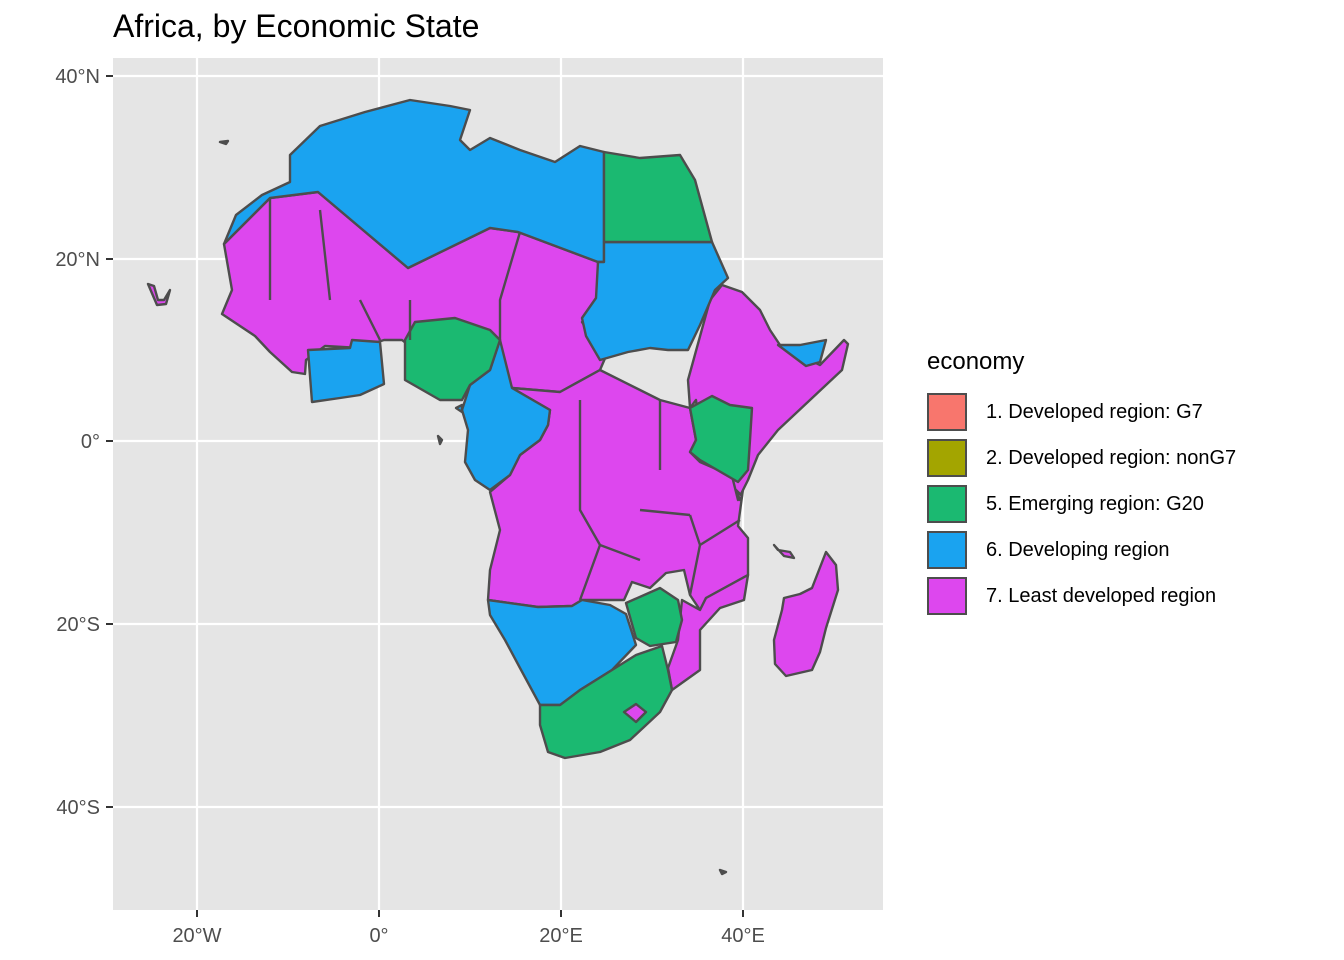 The width and height of the screenshot is (1344, 960). I want to click on y-tick-label: 20°N, so click(77, 260).